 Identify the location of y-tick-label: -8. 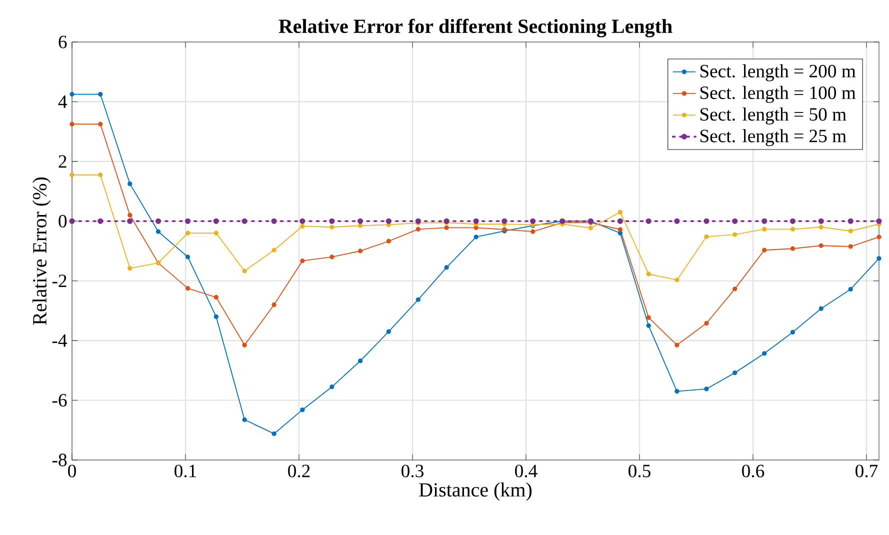
(59, 460).